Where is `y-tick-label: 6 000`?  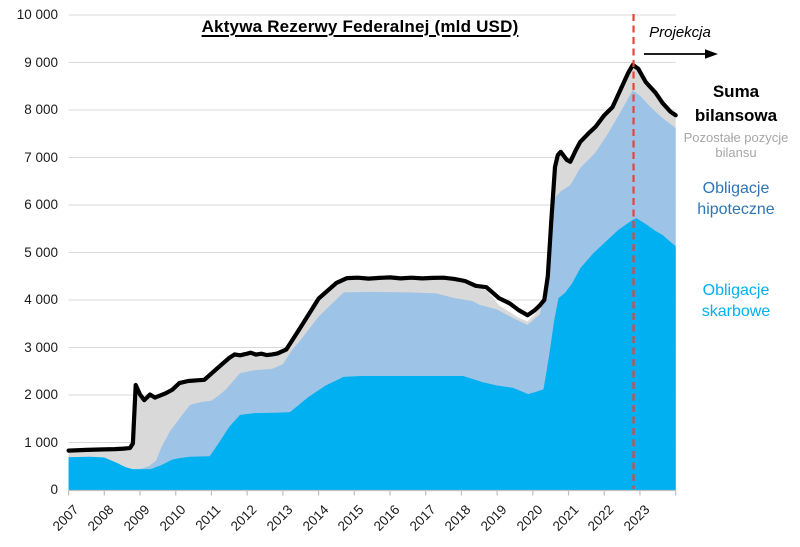 y-tick-label: 6 000 is located at coordinates (41, 204).